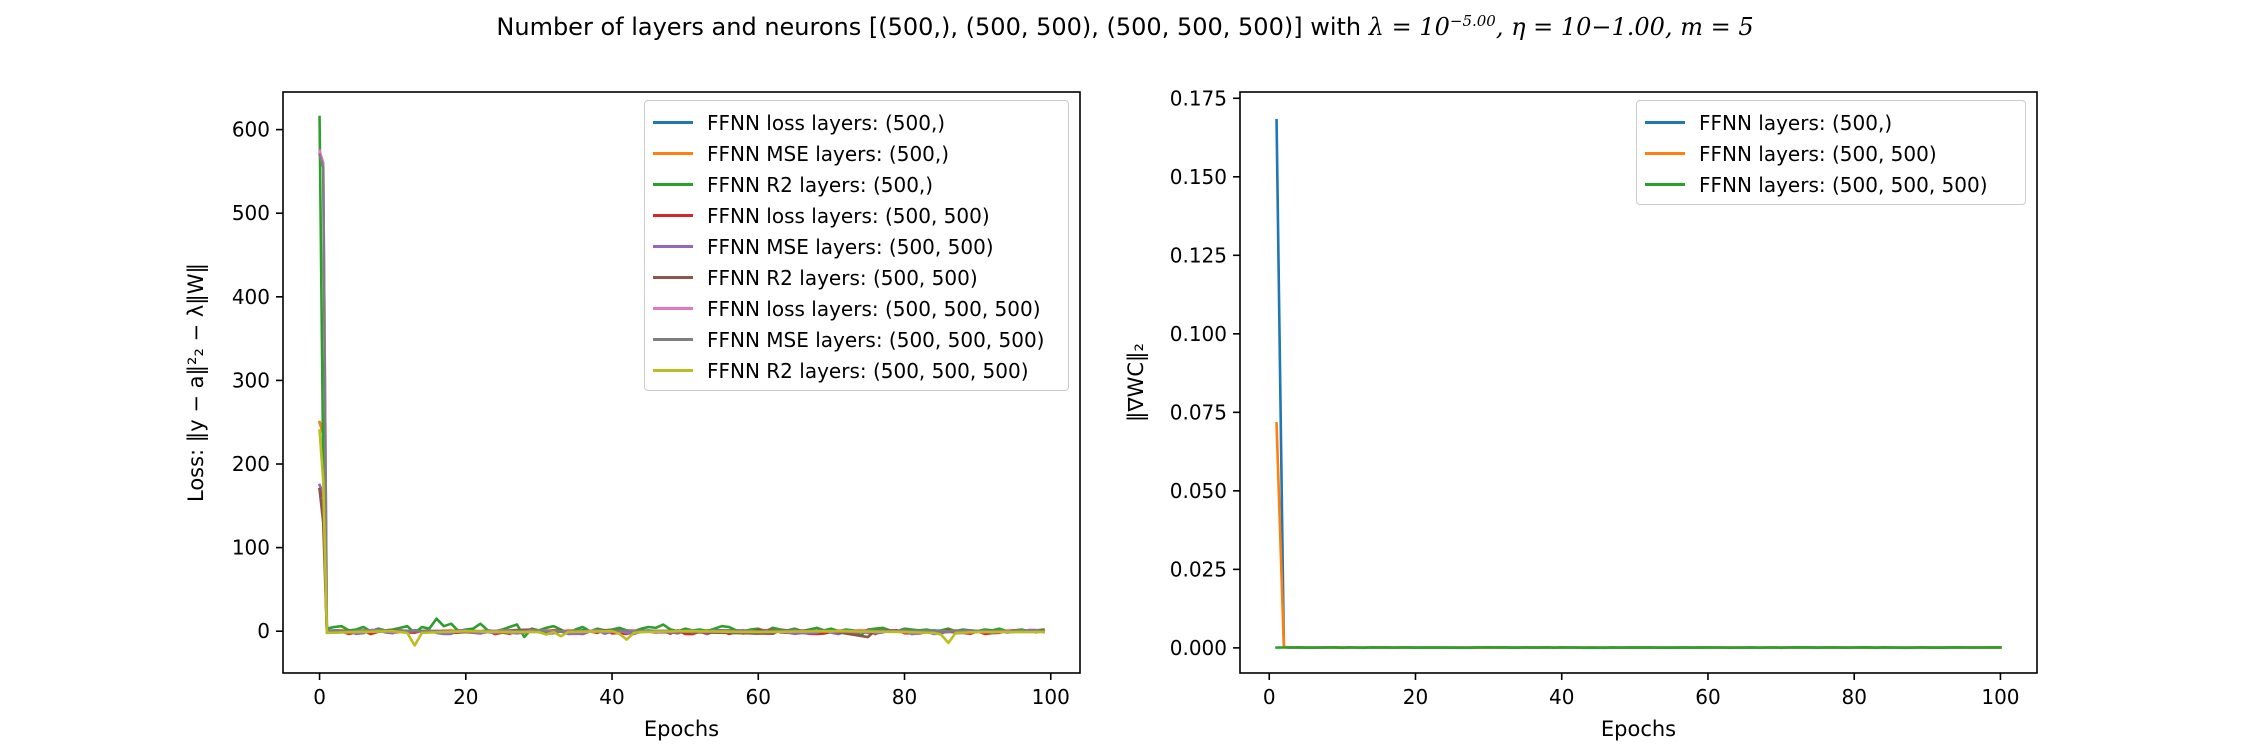 The width and height of the screenshot is (2250, 750). I want to click on legend-item-ffnn-layers-500: FFNN layers: (500,), so click(1831, 122).